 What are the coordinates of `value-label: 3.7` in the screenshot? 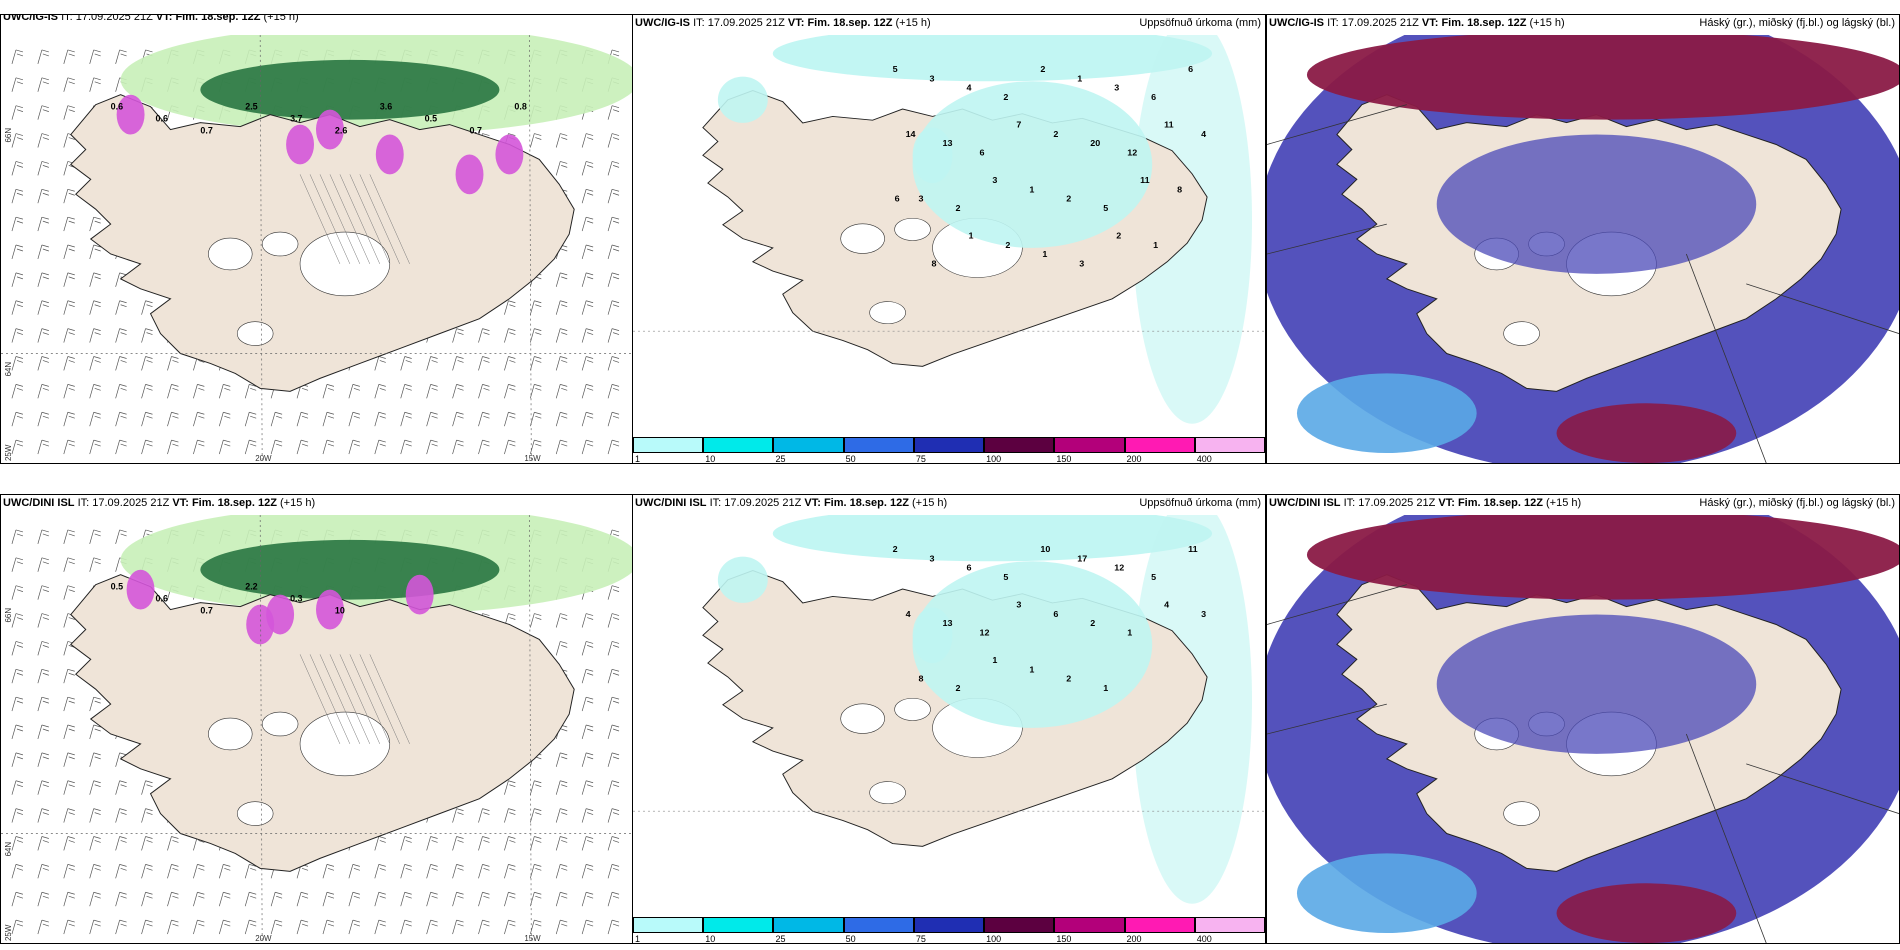 It's located at (296, 119).